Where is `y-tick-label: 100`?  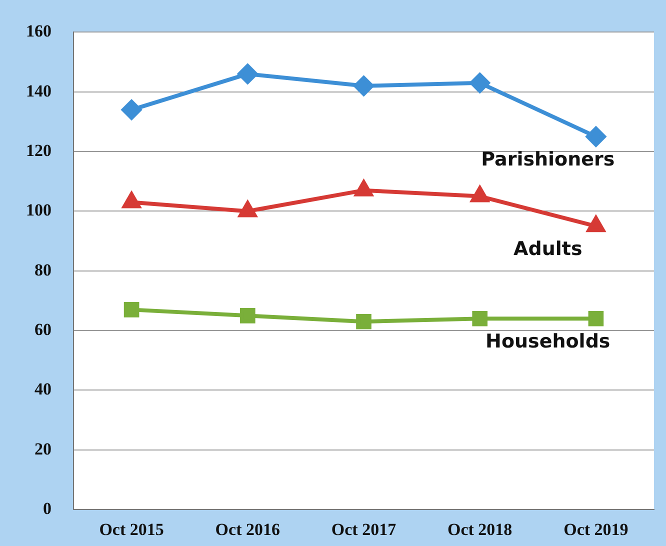 y-tick-label: 100 is located at coordinates (39, 210).